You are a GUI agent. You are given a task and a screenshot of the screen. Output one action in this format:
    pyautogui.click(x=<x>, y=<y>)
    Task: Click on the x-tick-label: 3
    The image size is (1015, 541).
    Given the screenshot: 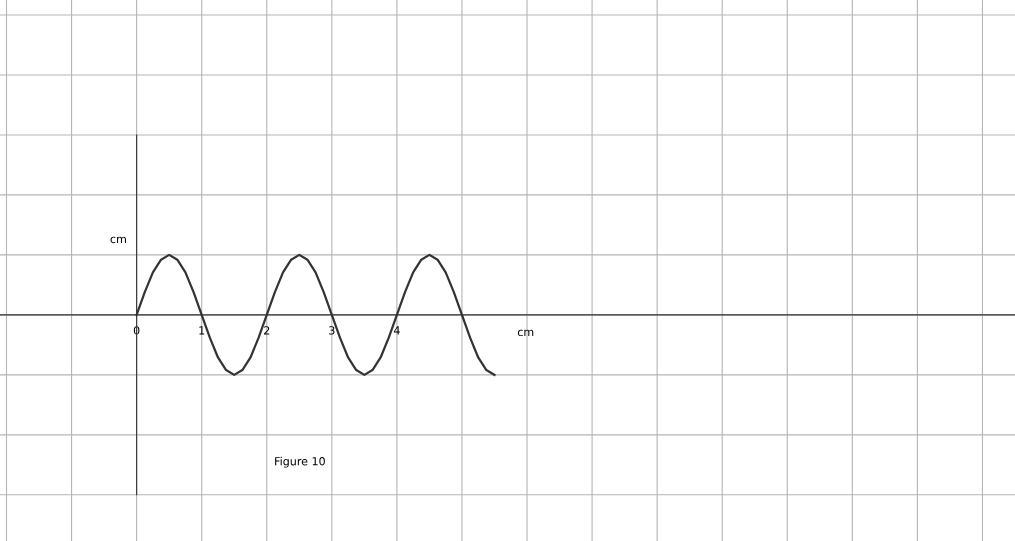 What is the action you would take?
    pyautogui.click(x=332, y=330)
    